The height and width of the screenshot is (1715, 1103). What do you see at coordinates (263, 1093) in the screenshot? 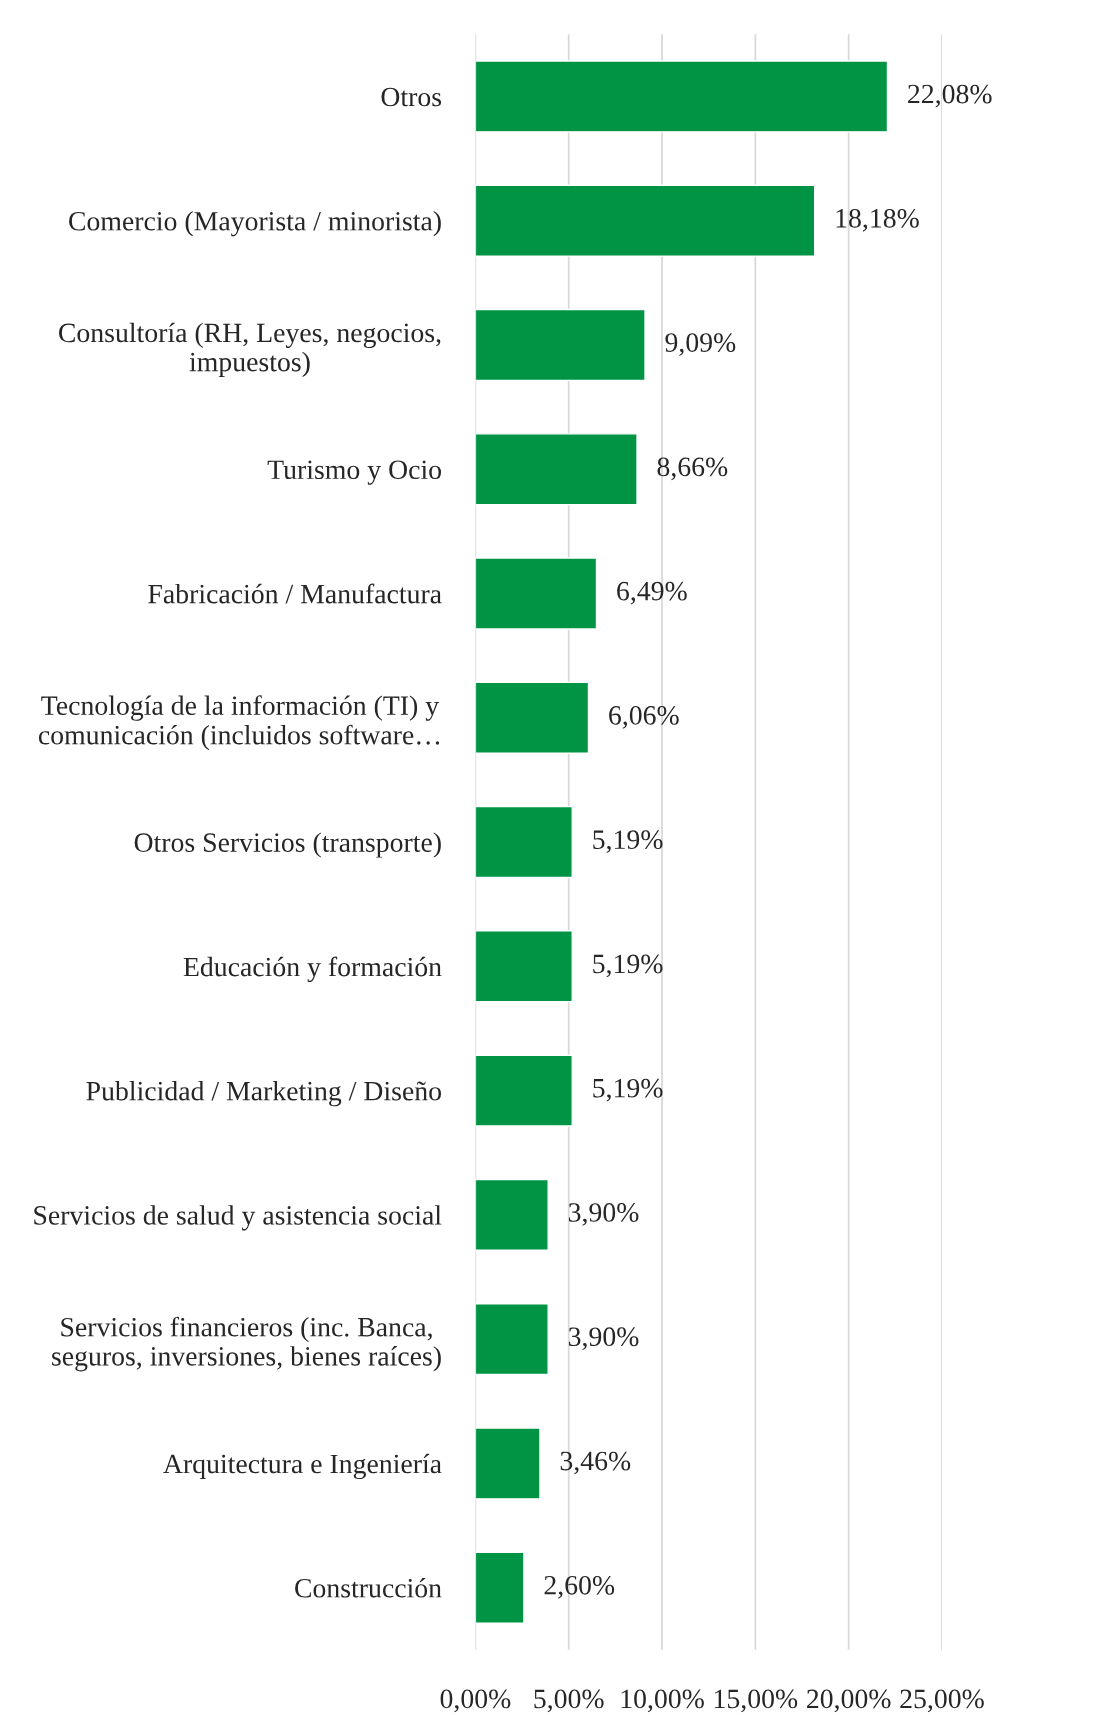
I see `y-tick-label: Publicidad / Marketing / Diseño` at bounding box center [263, 1093].